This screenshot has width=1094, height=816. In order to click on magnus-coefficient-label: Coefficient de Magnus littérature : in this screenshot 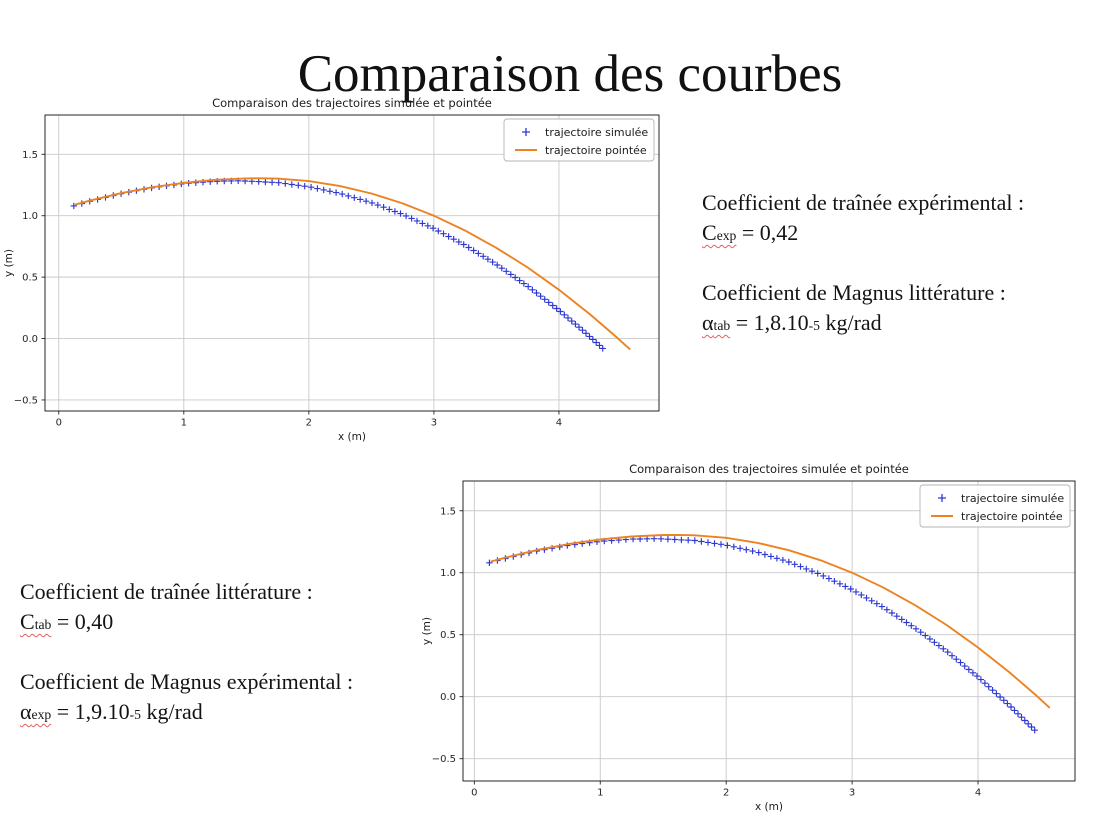, I will do `click(854, 292)`.